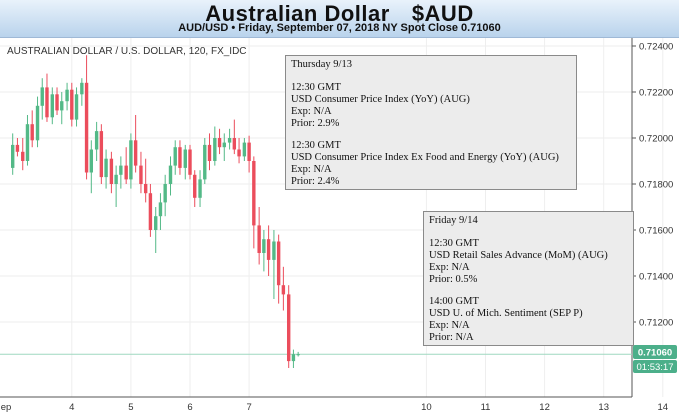 The height and width of the screenshot is (415, 679). I want to click on x-tick-label: 13, so click(603, 407).